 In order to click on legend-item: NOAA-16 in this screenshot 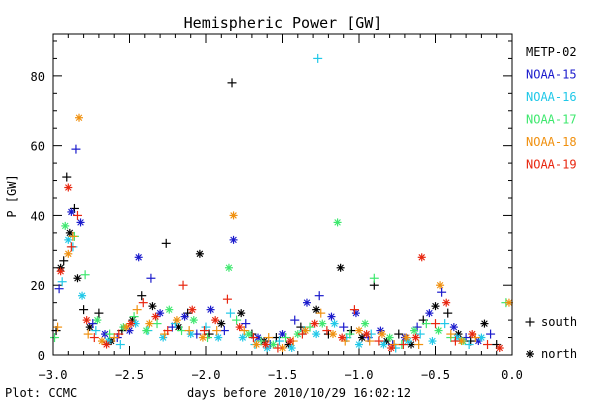, I will do `click(551, 97)`.